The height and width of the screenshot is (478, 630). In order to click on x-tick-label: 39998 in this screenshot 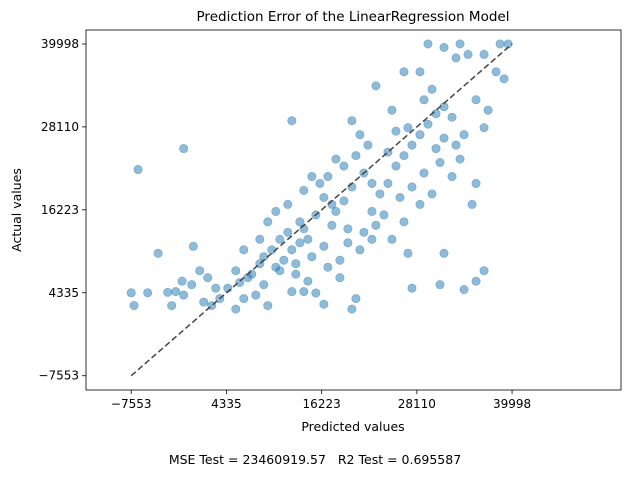, I will do `click(512, 404)`.